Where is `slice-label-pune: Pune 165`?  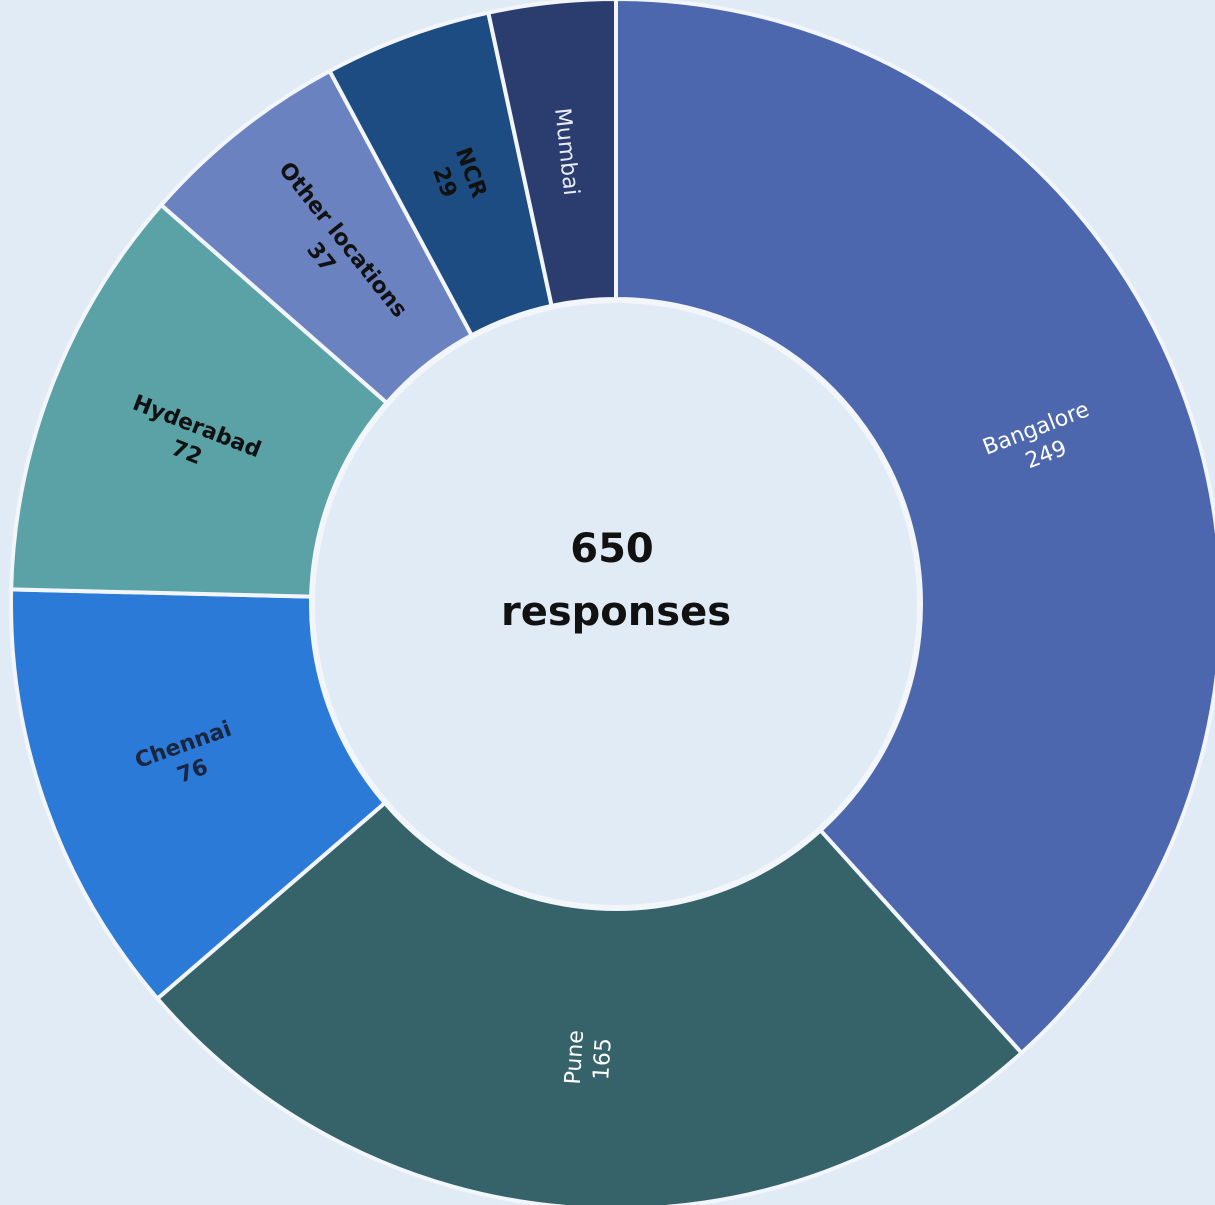 slice-label-pune: Pune 165 is located at coordinates (589, 1057).